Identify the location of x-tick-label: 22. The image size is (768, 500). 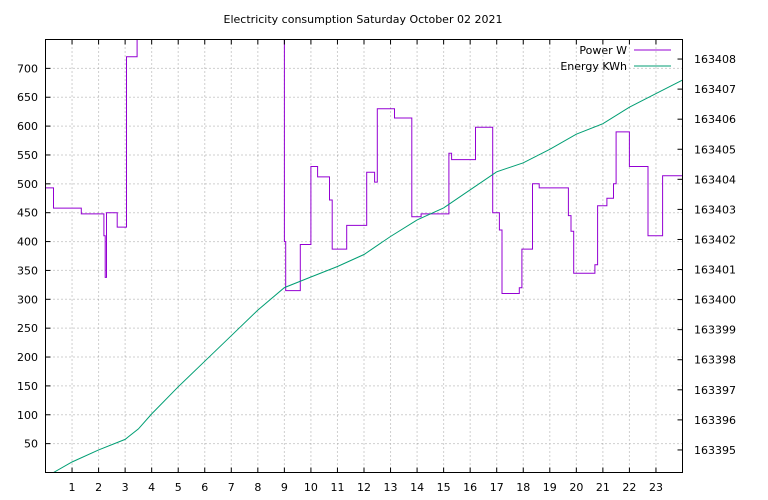
(629, 487).